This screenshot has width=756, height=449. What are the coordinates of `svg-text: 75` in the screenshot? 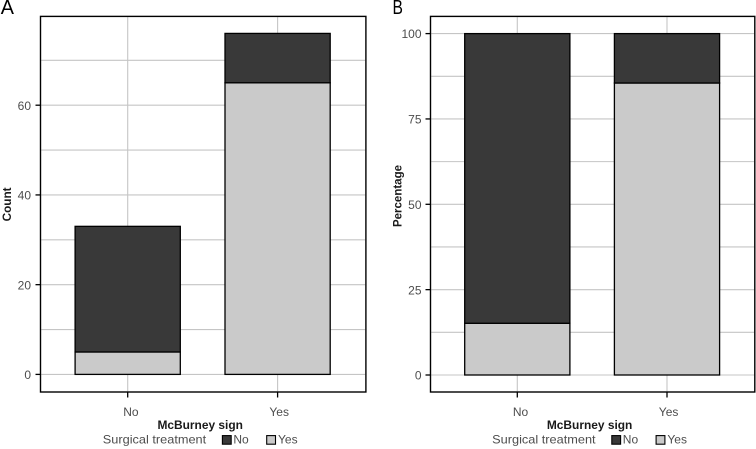 It's located at (415, 120).